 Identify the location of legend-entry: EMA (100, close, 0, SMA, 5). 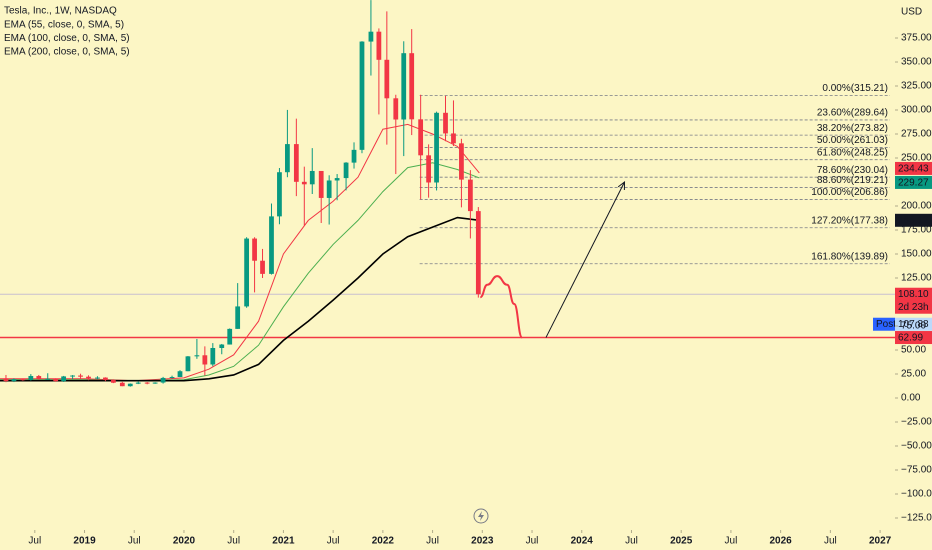
(67, 38).